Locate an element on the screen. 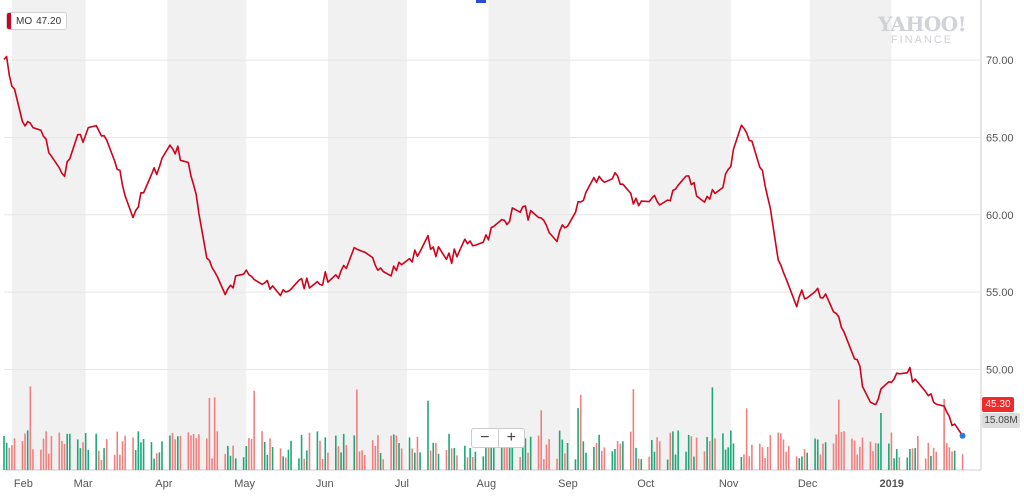 Image resolution: width=1024 pixels, height=497 pixels. zoom-in-button: + is located at coordinates (511, 437).